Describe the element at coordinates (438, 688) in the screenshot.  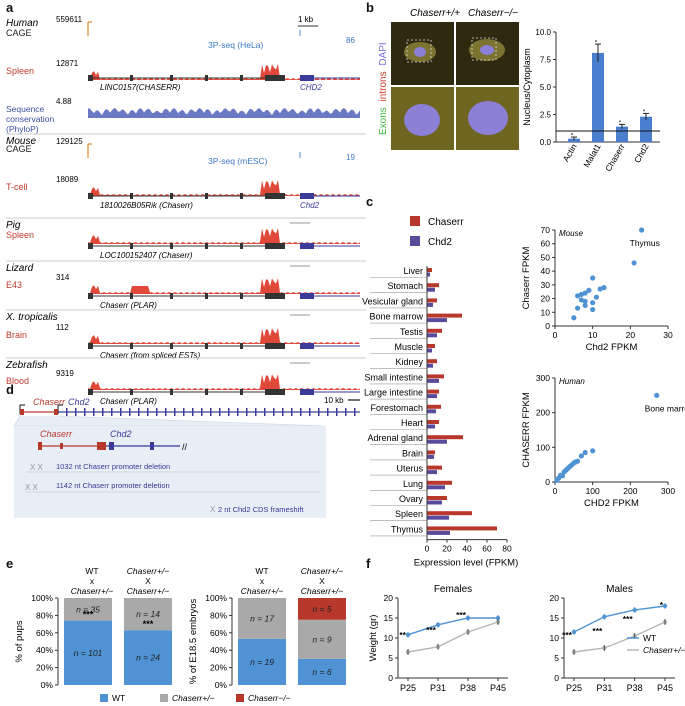
I see `x-tick-label: P31` at that location.